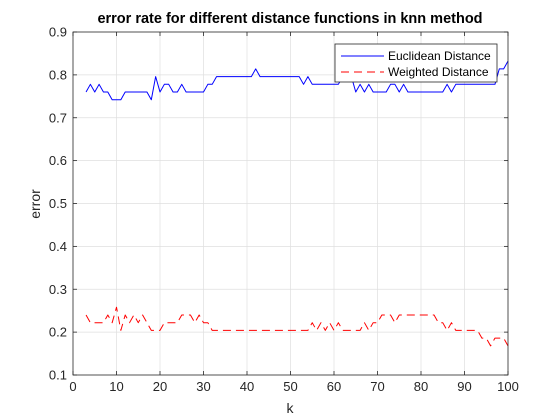  What do you see at coordinates (334, 386) in the screenshot?
I see `x-tick-label: 60` at bounding box center [334, 386].